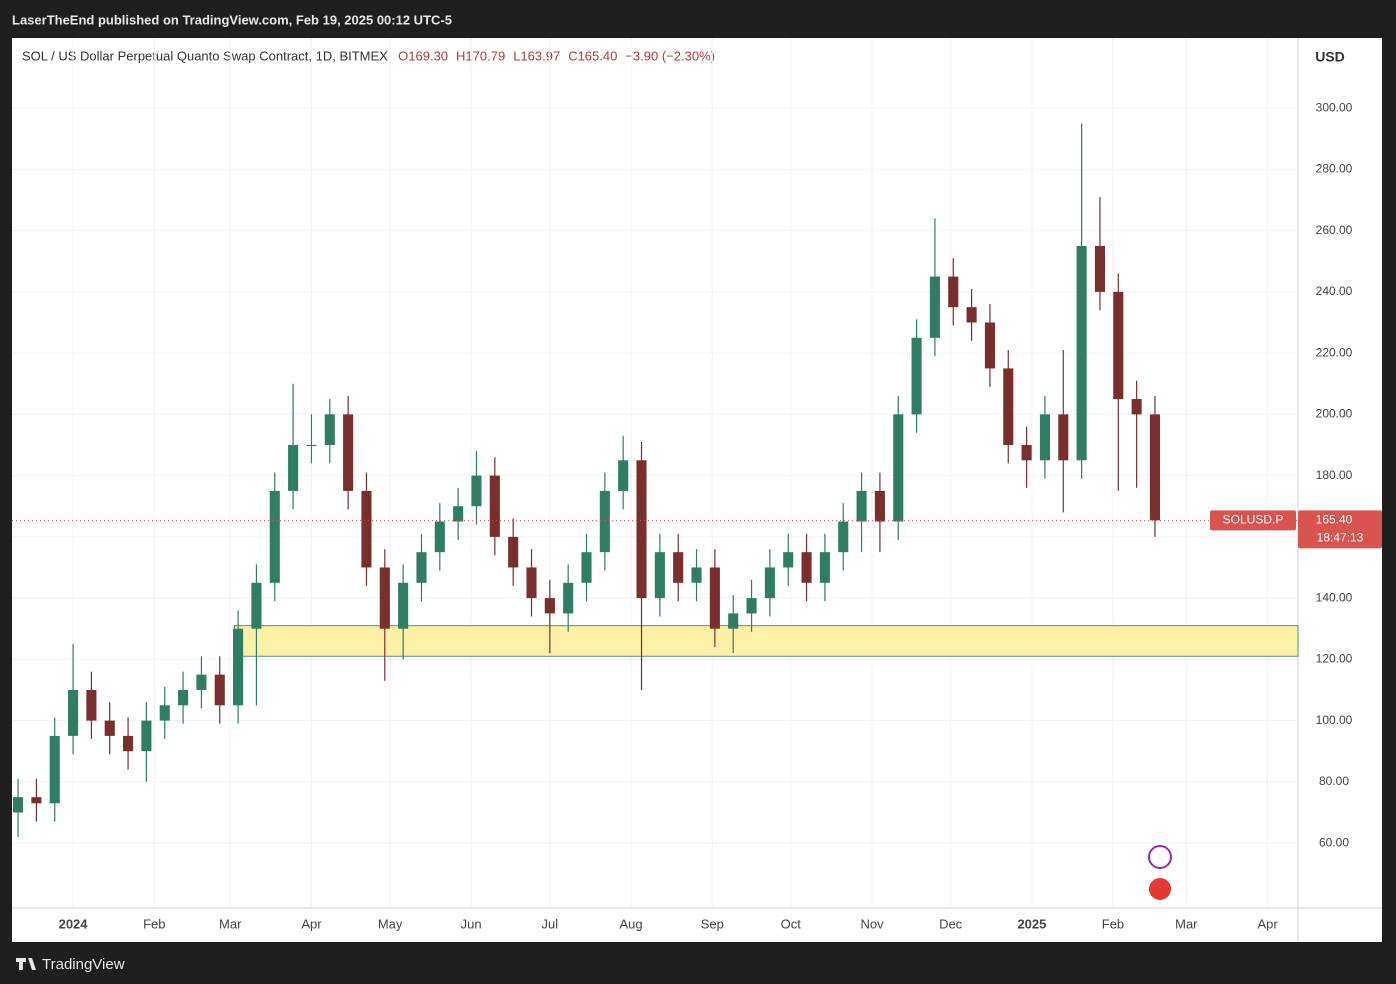 This screenshot has width=1396, height=984. Describe the element at coordinates (791, 923) in the screenshot. I see `x-tick-label: Oct` at that location.